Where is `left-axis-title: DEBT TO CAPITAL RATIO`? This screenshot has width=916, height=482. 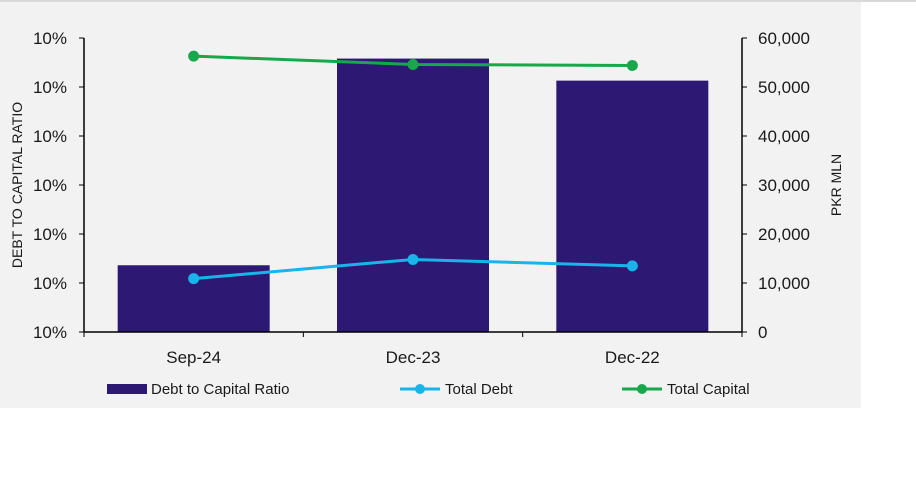 left-axis-title: DEBT TO CAPITAL RATIO is located at coordinates (17, 185).